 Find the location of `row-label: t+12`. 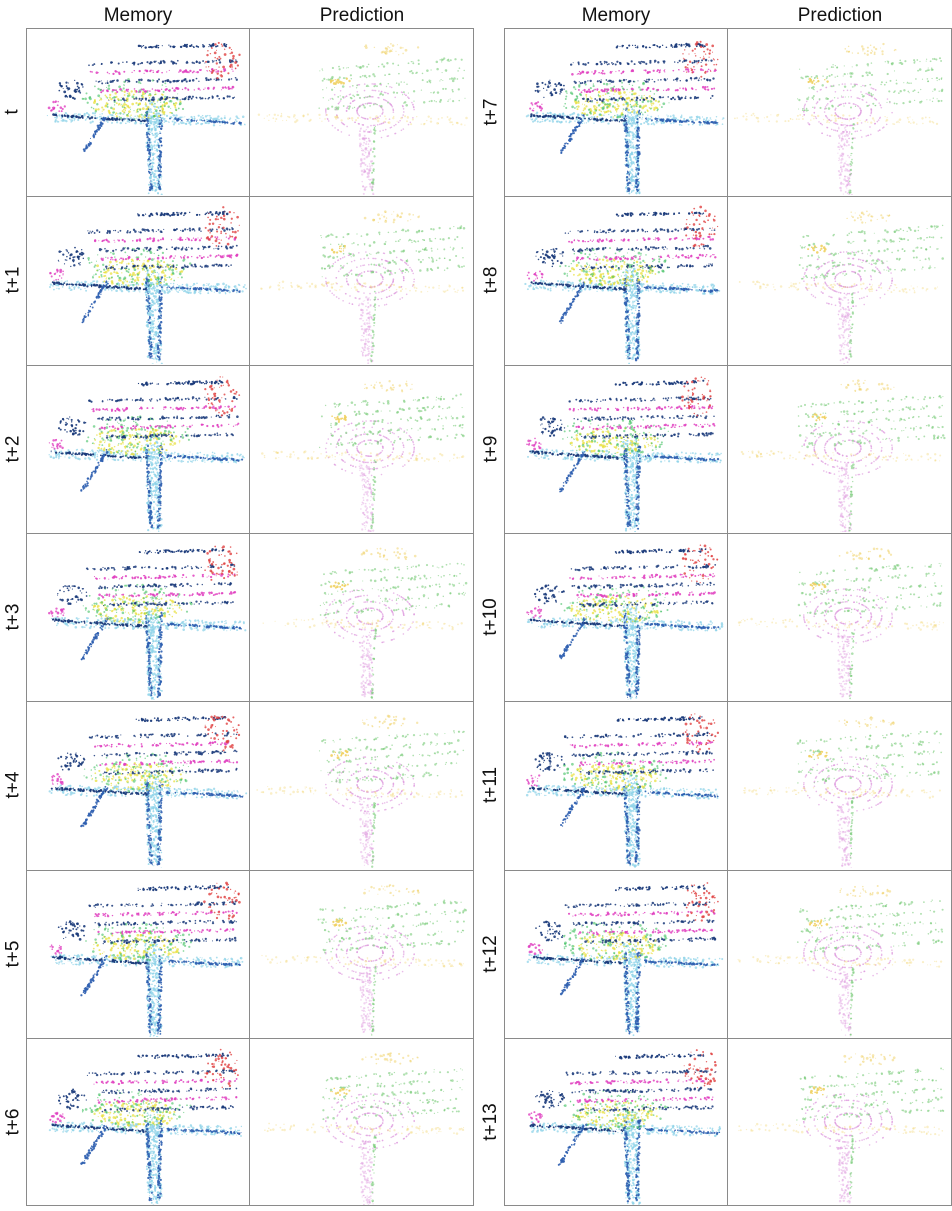

row-label: t+12 is located at coordinates (491, 954).